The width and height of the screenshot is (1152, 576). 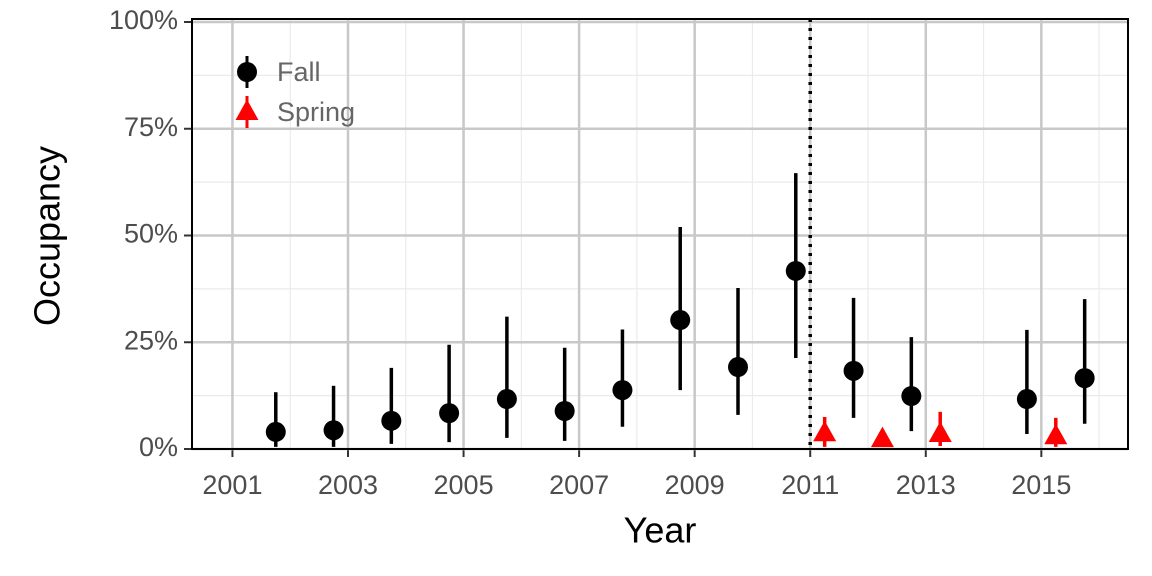 What do you see at coordinates (926, 485) in the screenshot?
I see `x-tick-label: 2013` at bounding box center [926, 485].